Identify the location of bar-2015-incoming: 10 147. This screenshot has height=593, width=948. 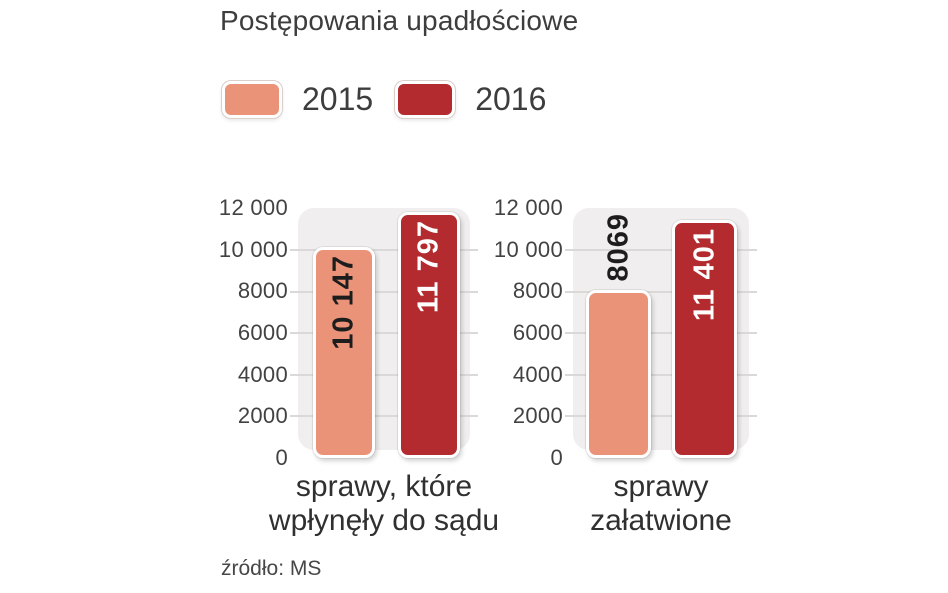
(344, 333).